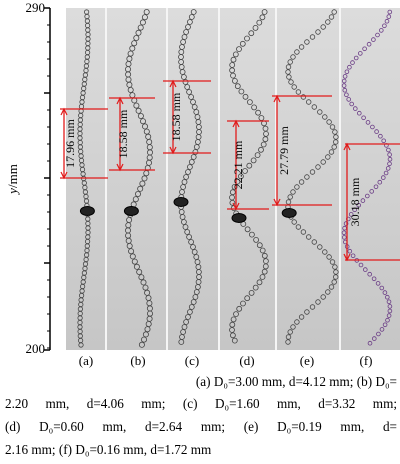  What do you see at coordinates (176, 116) in the screenshot?
I see `measure-label: 18.58 mm` at bounding box center [176, 116].